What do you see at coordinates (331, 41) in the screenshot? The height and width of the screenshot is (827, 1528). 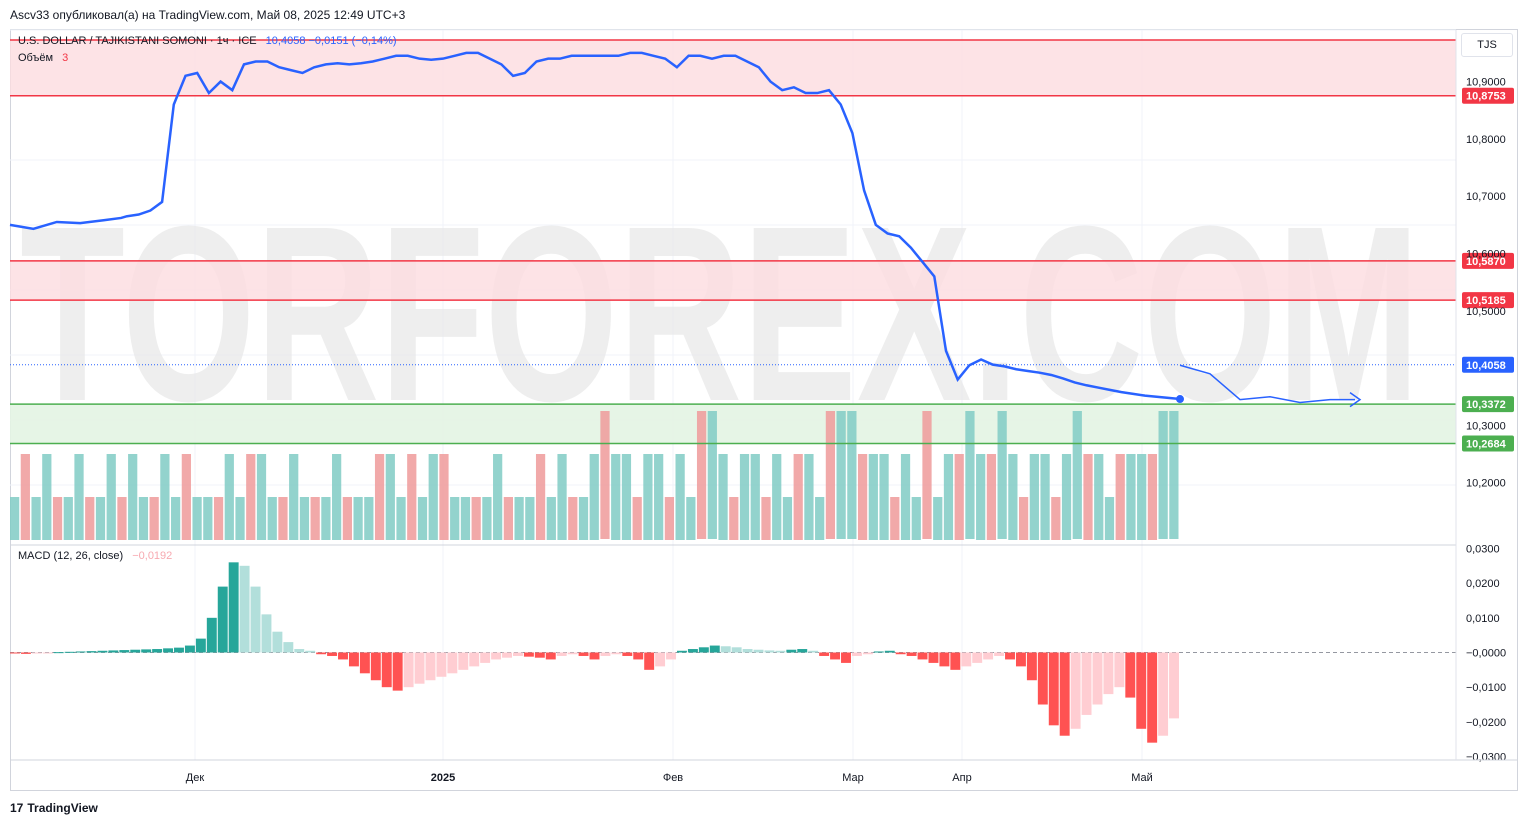 I see `symbol-values: 10,4058 −0,0151 (−0,14%)` at bounding box center [331, 41].